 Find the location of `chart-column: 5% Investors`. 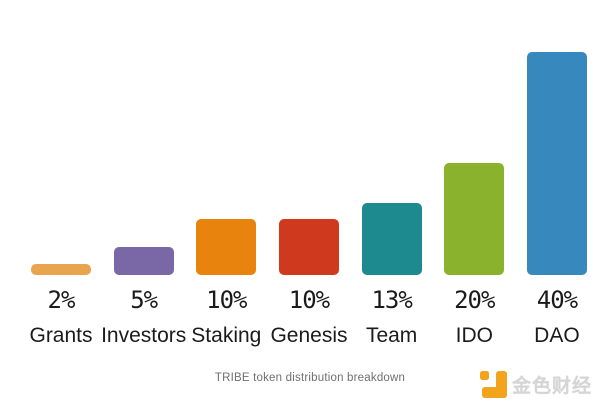

chart-column: 5% Investors is located at coordinates (143, 199).